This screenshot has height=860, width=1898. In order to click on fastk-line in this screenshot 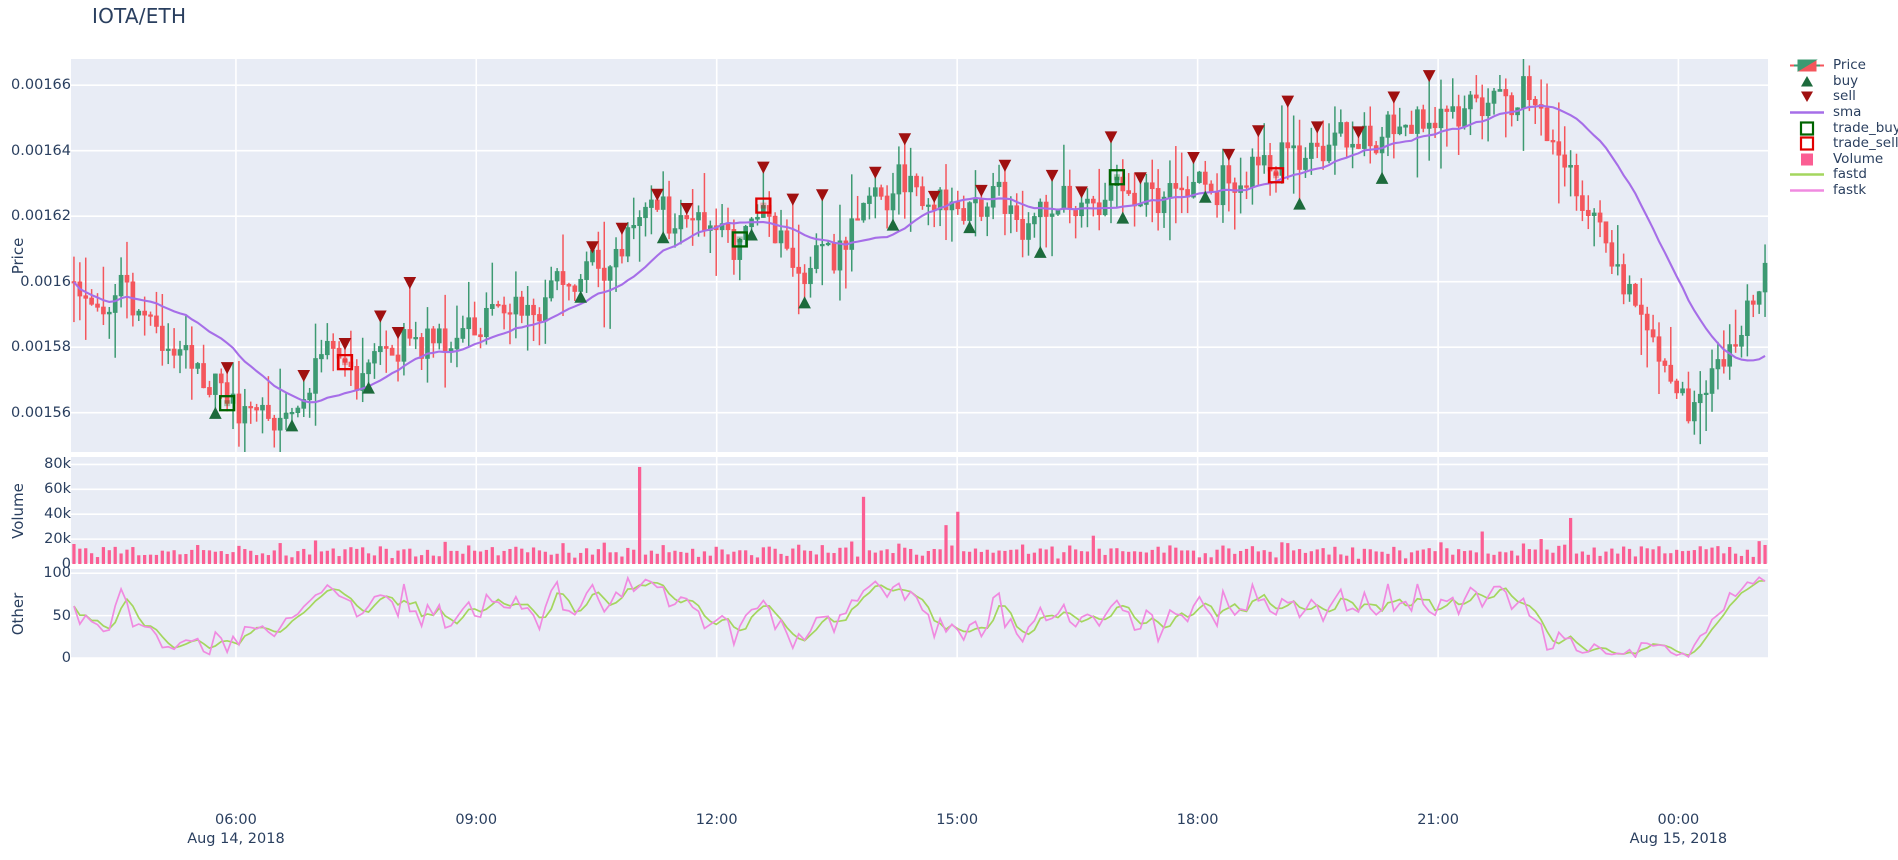, I will do `click(919, 616)`.